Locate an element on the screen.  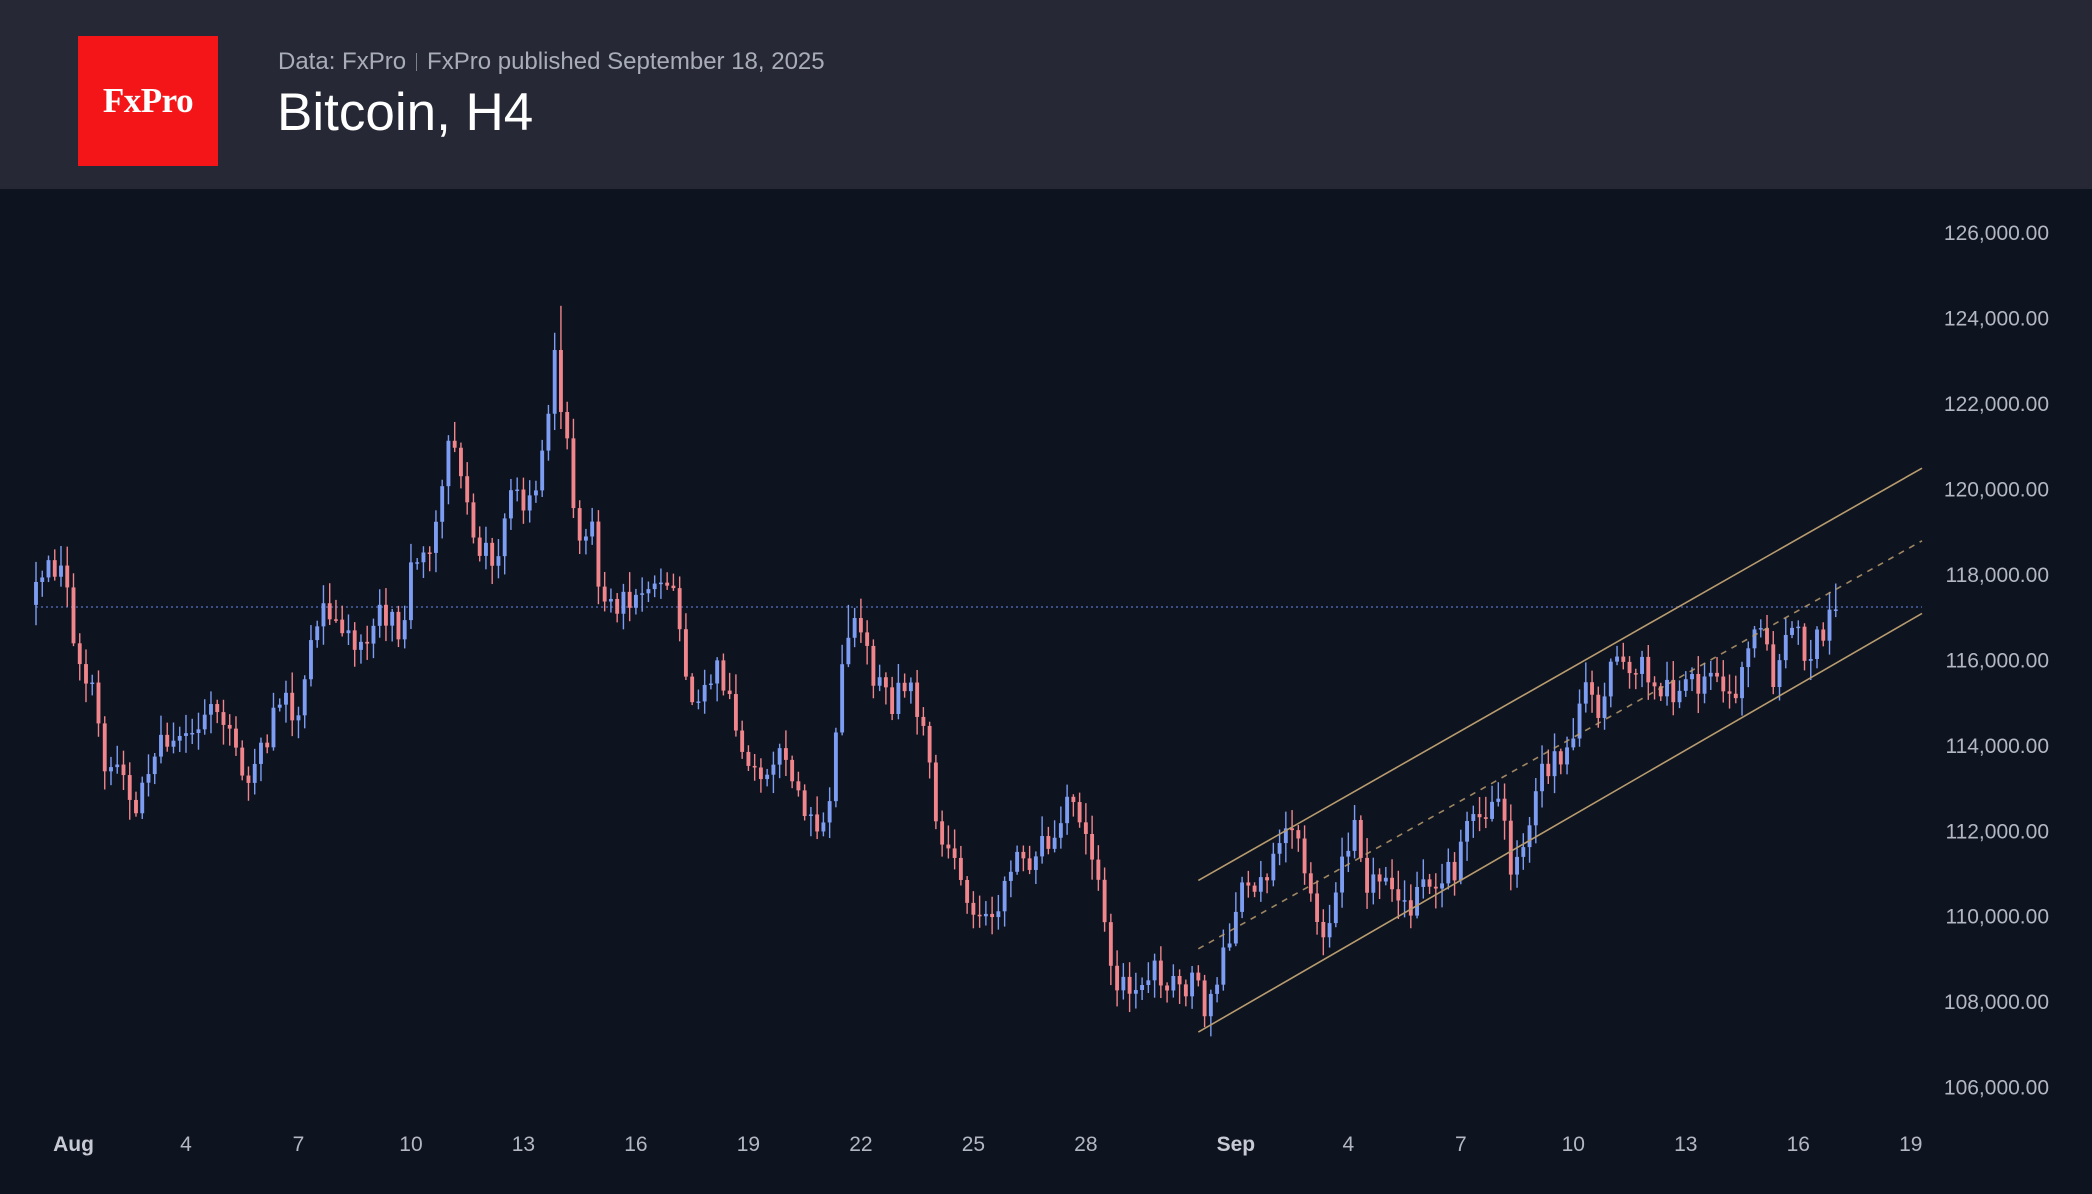
y-tick-label: 126,000.00 is located at coordinates (1996, 233).